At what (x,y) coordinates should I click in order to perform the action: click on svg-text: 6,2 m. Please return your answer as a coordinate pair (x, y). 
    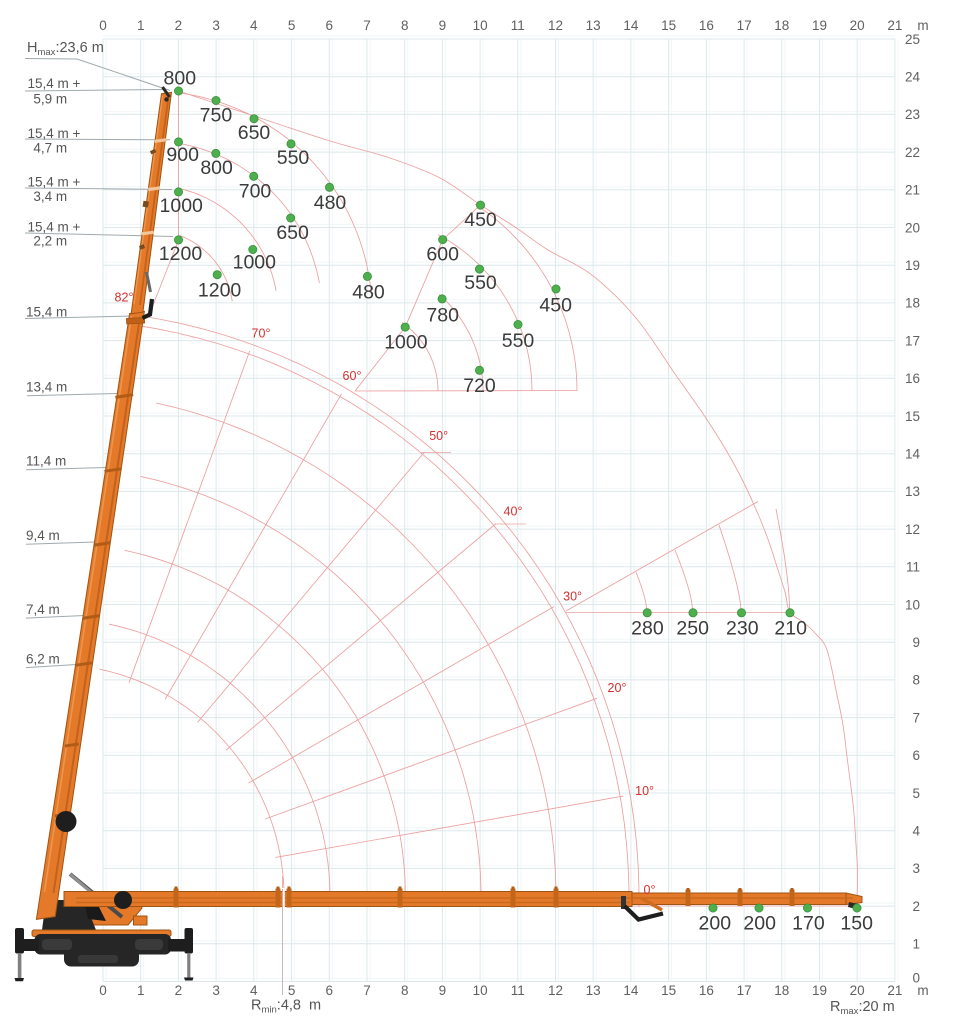
    Looking at the image, I should click on (43, 658).